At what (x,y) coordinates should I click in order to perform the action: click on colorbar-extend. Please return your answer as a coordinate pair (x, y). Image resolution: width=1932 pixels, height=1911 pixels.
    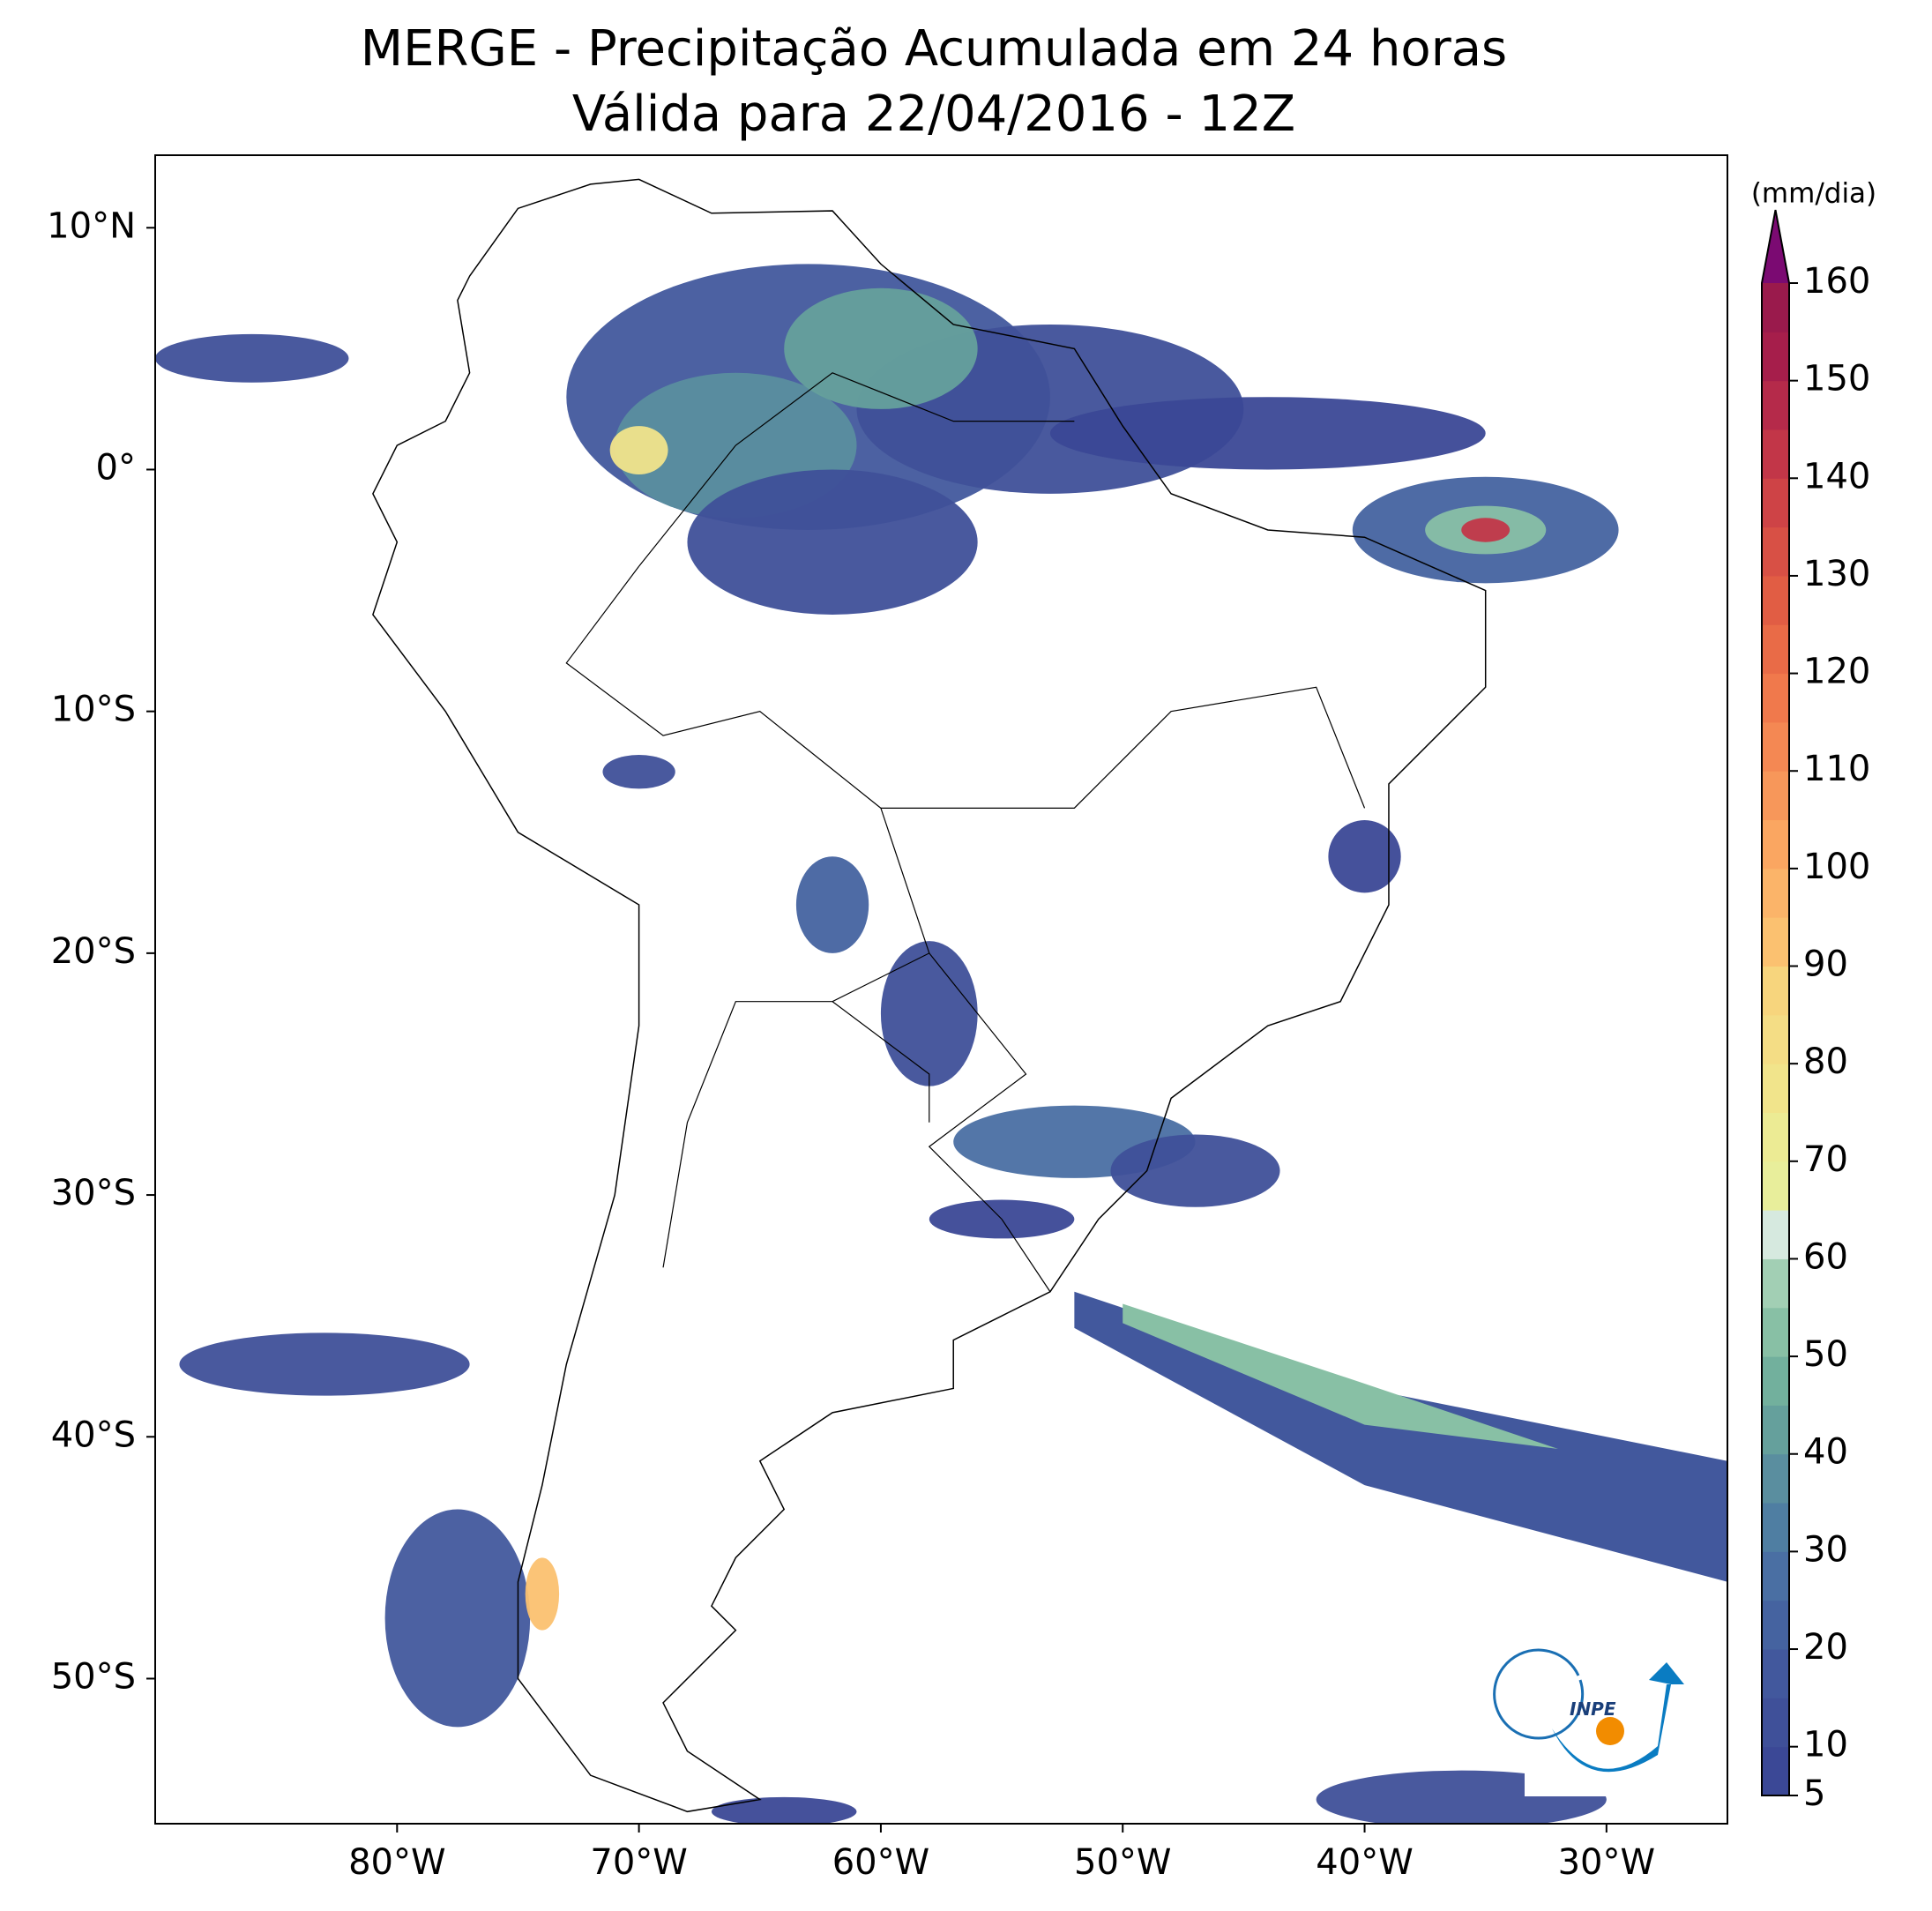
    Looking at the image, I should click on (1775, 247).